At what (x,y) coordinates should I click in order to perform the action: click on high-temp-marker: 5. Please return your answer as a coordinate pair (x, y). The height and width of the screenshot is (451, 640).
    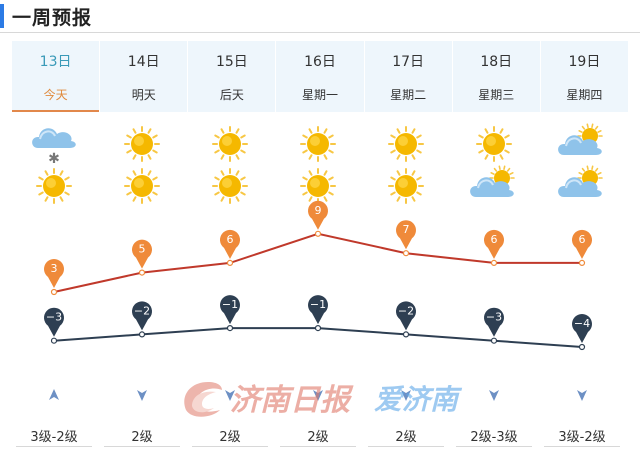
    Looking at the image, I should click on (142, 254).